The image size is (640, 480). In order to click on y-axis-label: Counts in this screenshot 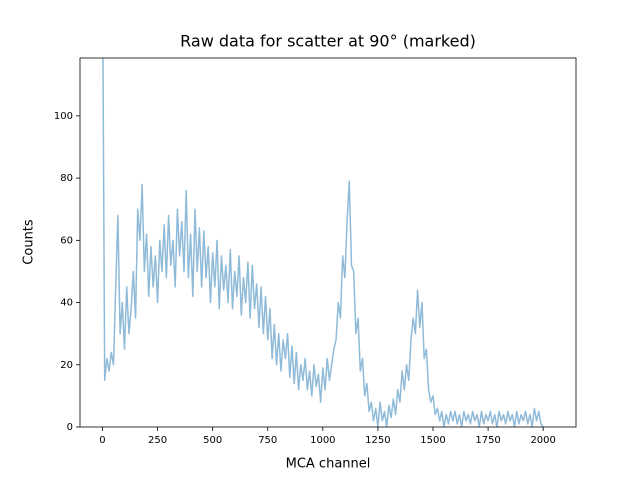, I will do `click(29, 242)`.